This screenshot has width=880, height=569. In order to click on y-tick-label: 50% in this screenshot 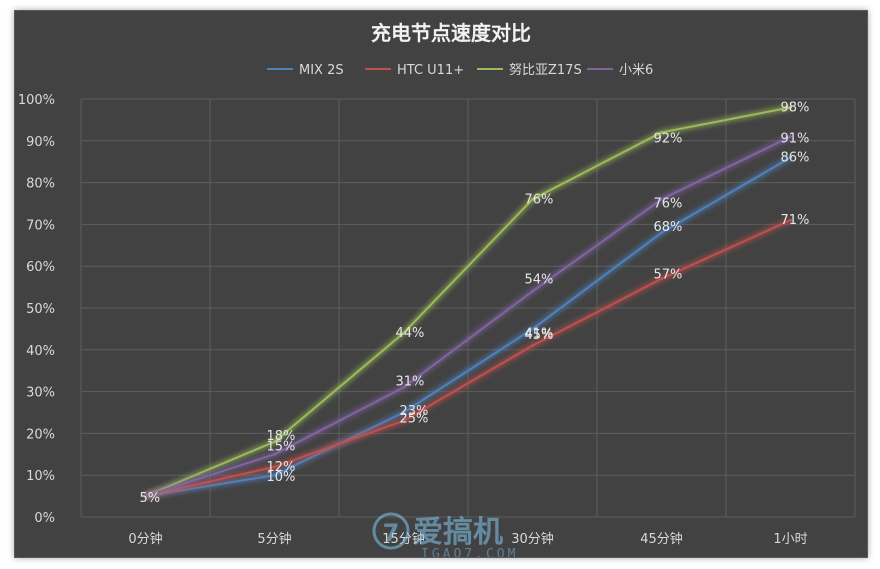, I will do `click(40, 309)`.